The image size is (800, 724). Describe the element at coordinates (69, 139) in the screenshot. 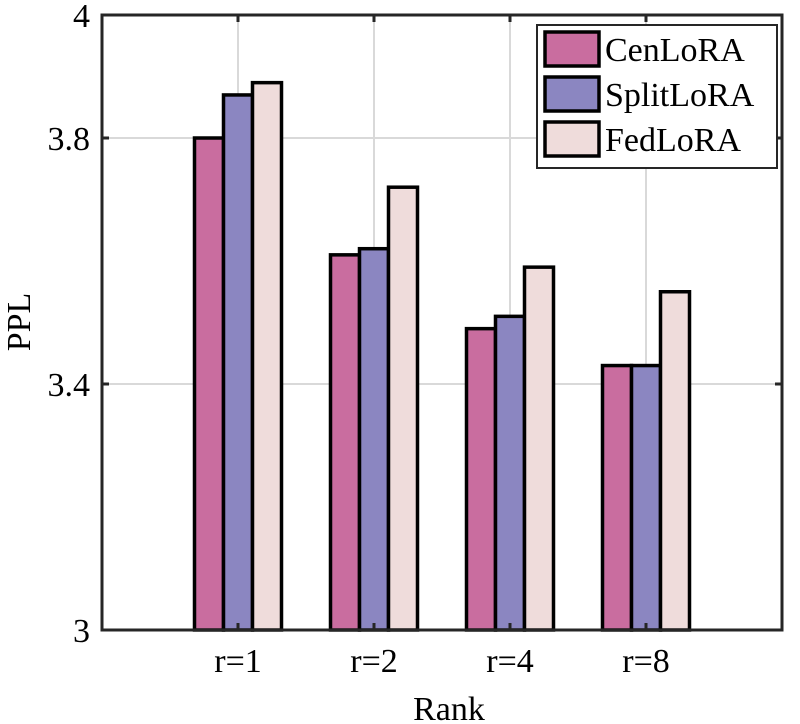

I see `y-tick-label: 3.8` at that location.